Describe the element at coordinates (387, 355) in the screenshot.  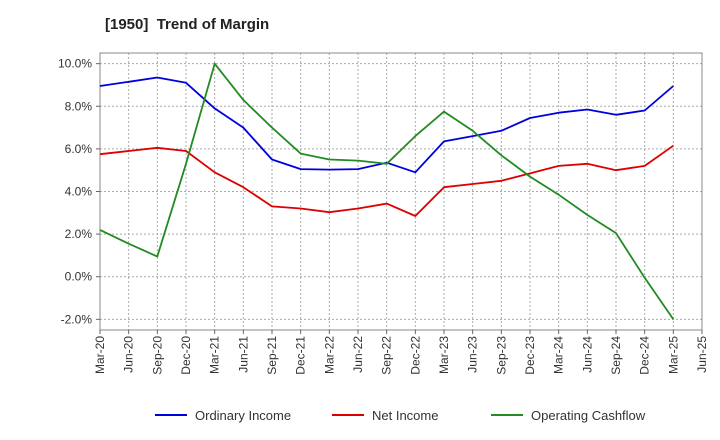
I see `x-tick-label: Sep-22` at that location.